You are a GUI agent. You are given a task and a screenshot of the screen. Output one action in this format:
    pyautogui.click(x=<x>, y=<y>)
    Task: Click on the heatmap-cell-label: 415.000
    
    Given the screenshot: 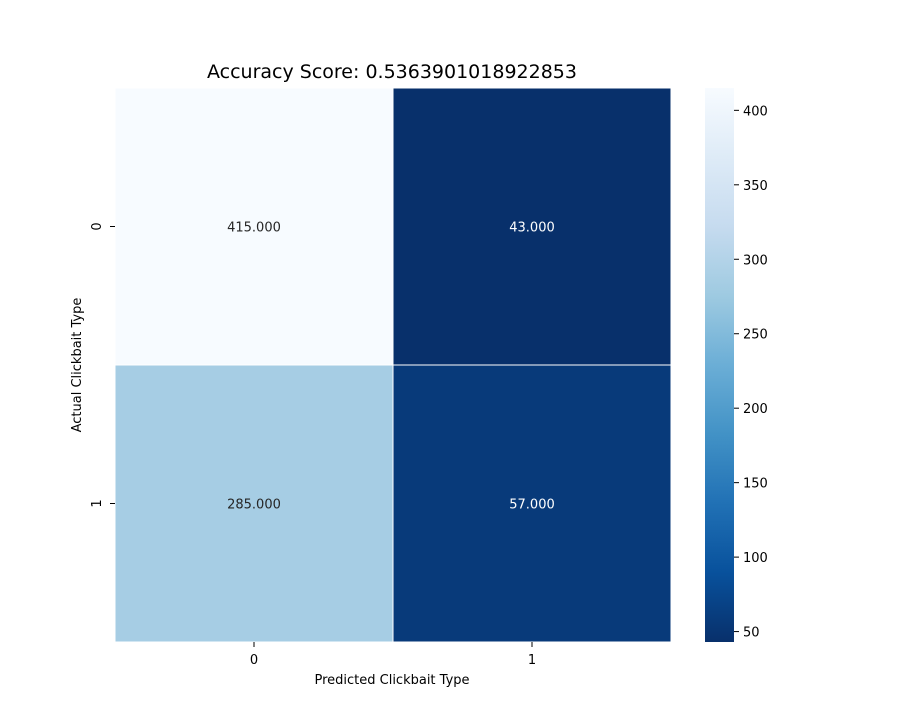 What is the action you would take?
    pyautogui.click(x=254, y=228)
    